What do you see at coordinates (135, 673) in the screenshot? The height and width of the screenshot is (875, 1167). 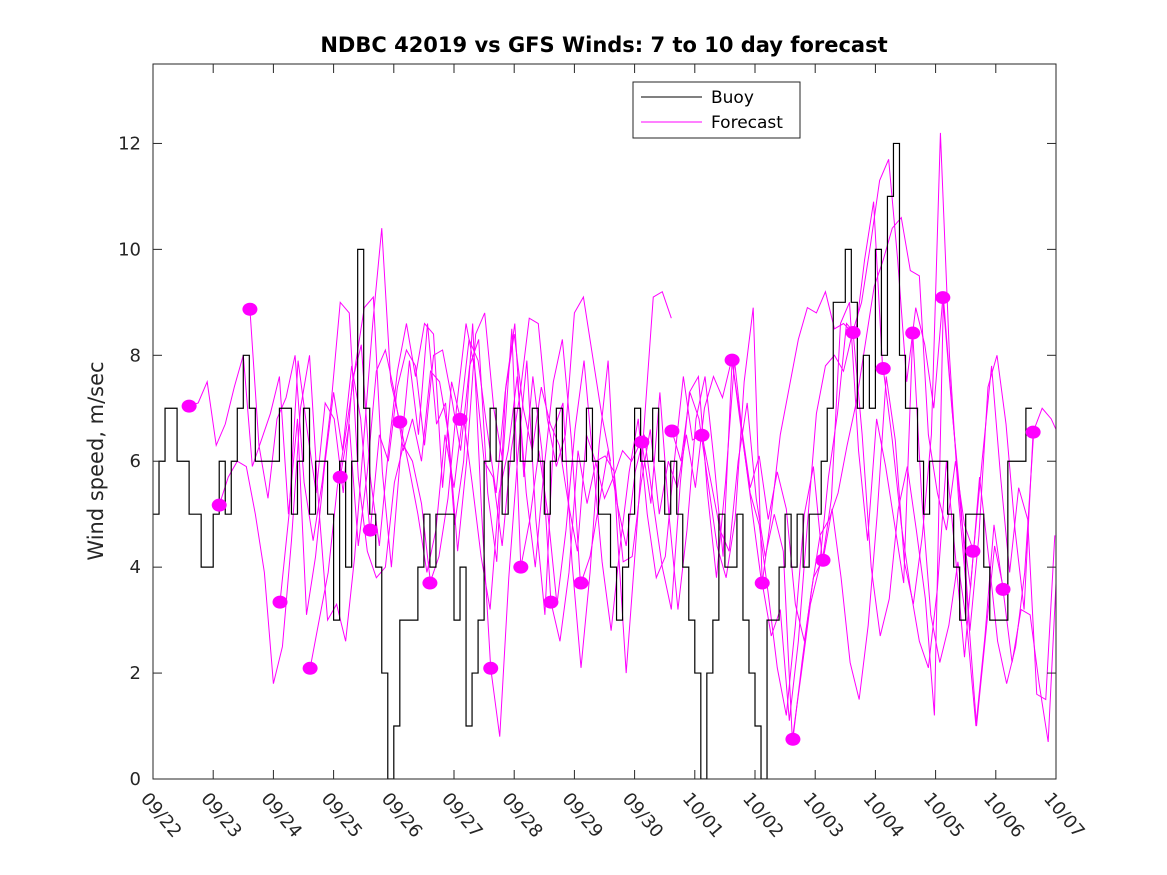 I see `y-tick-label: 2` at bounding box center [135, 673].